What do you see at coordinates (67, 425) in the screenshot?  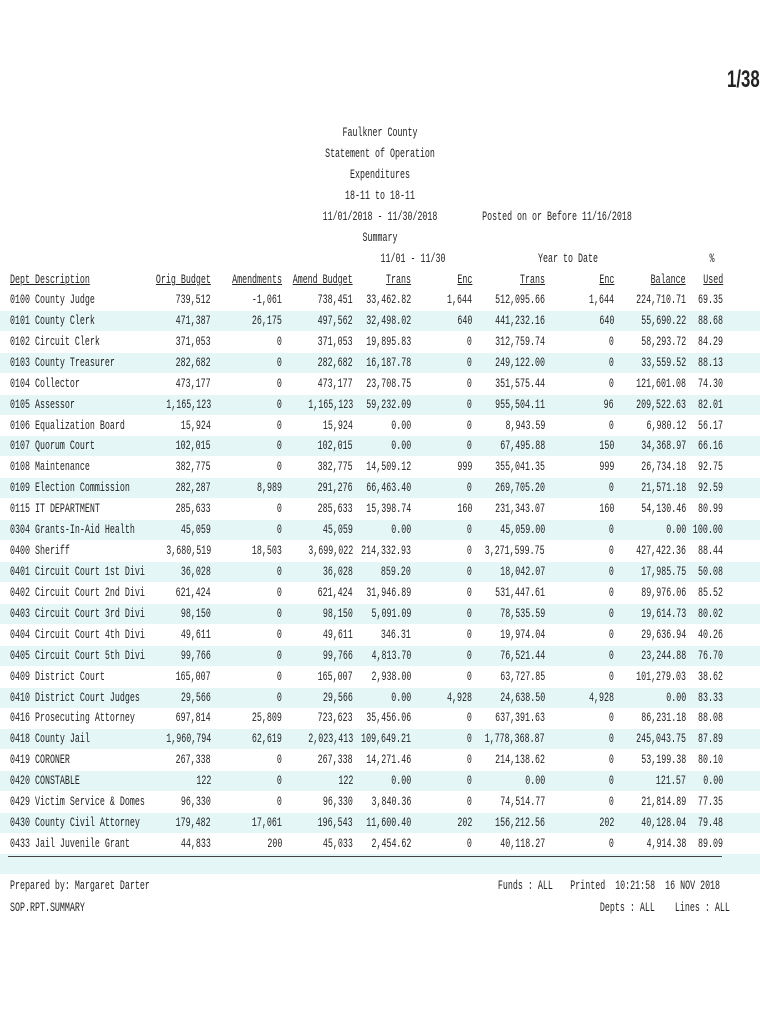 I see `dept-name: 0106 Equalization Board` at bounding box center [67, 425].